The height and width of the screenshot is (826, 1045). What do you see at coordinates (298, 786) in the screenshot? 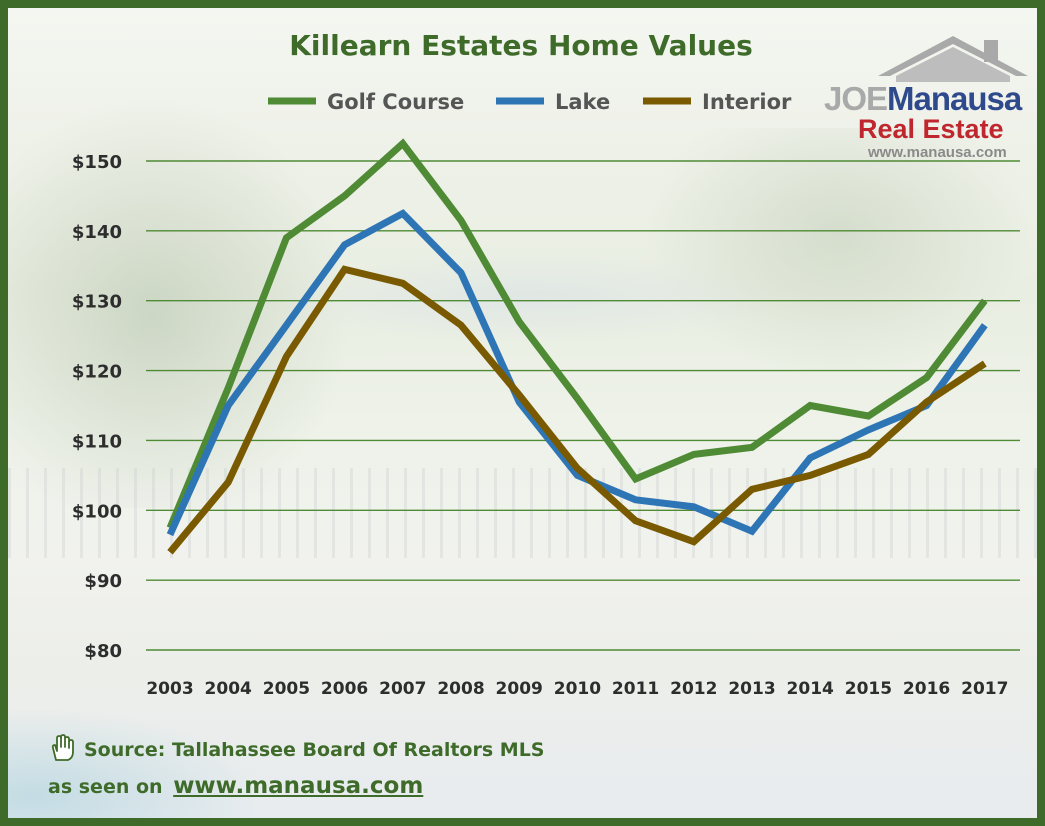
I see `website-link: www.manausa.com` at bounding box center [298, 786].